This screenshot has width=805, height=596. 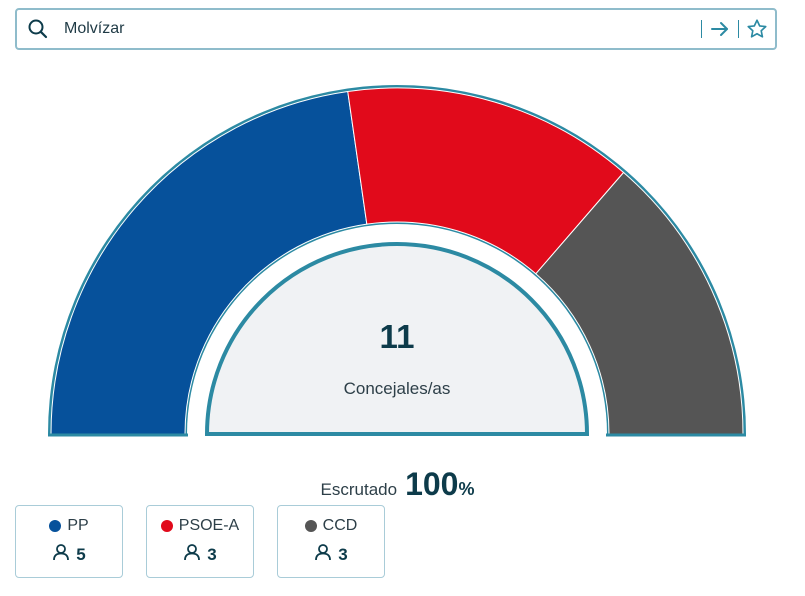 What do you see at coordinates (397, 388) in the screenshot?
I see `total-seats-label: Concejales/as` at bounding box center [397, 388].